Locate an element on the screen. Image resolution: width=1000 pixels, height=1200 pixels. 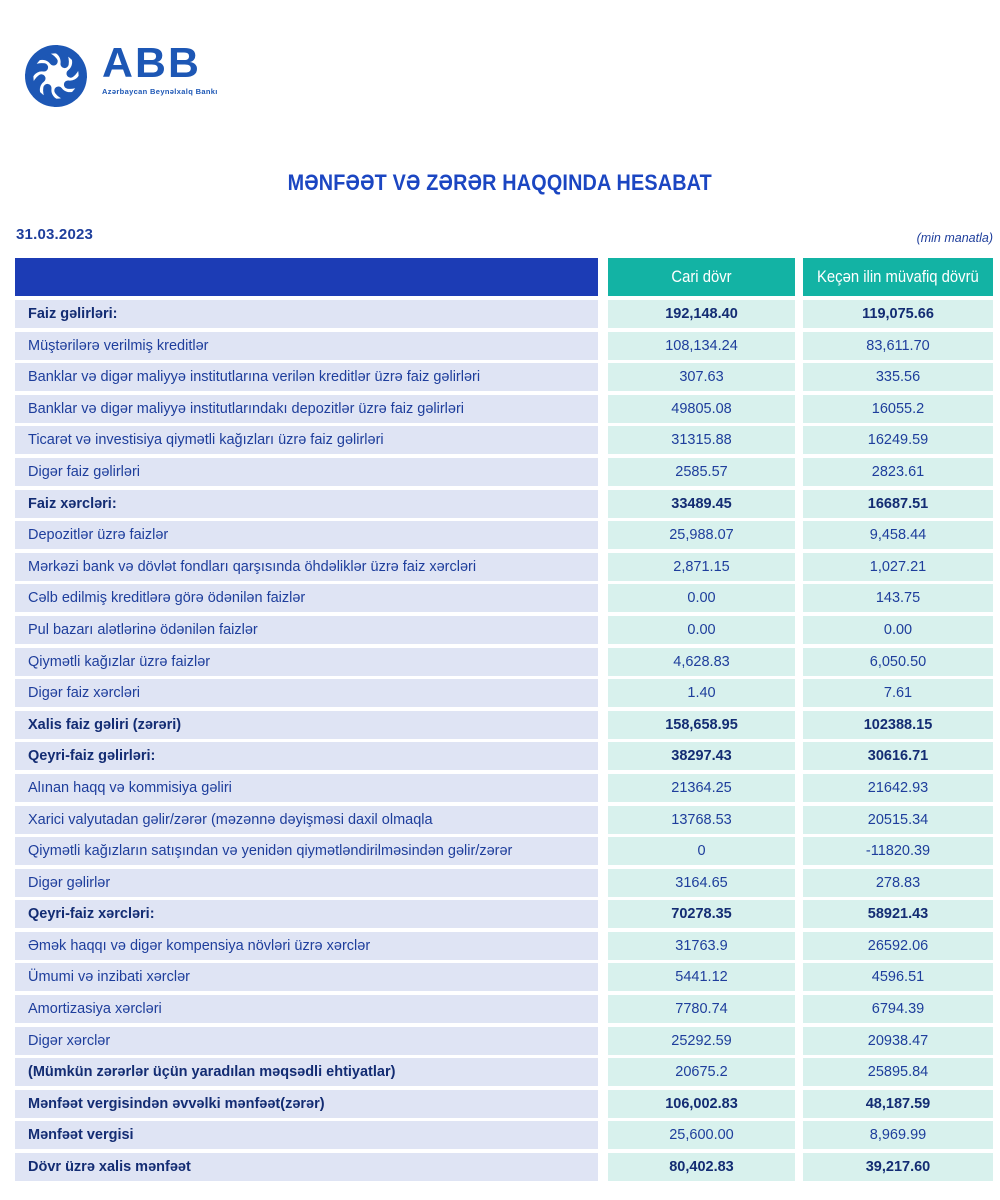
value-previous: 30616.71 is located at coordinates (898, 756).